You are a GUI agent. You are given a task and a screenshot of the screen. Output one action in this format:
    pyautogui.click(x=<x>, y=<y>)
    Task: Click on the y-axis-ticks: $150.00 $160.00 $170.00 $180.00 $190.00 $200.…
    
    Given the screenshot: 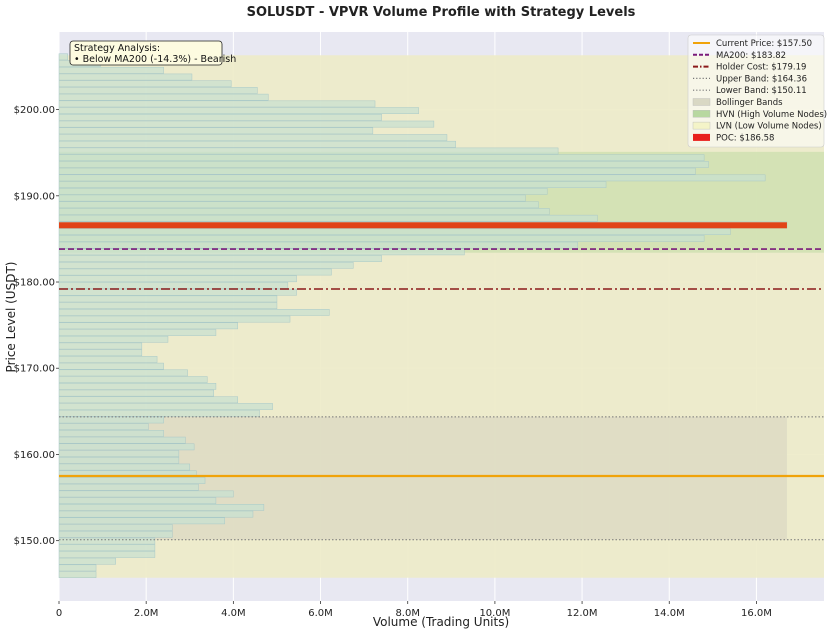 What is the action you would take?
    pyautogui.click(x=36, y=326)
    